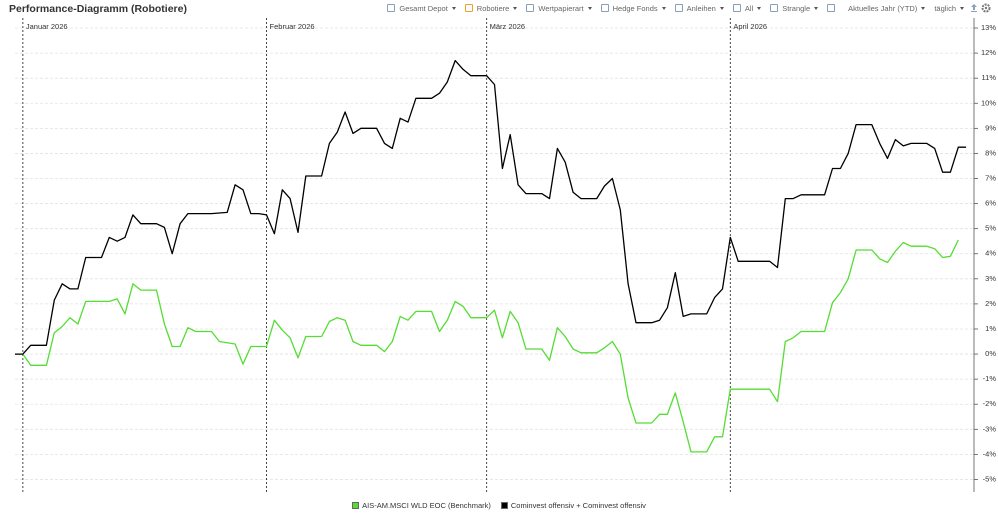  What do you see at coordinates (578, 505) in the screenshot?
I see `legend-label: Cominvest offensiv + Cominvest offensiv` at bounding box center [578, 505].